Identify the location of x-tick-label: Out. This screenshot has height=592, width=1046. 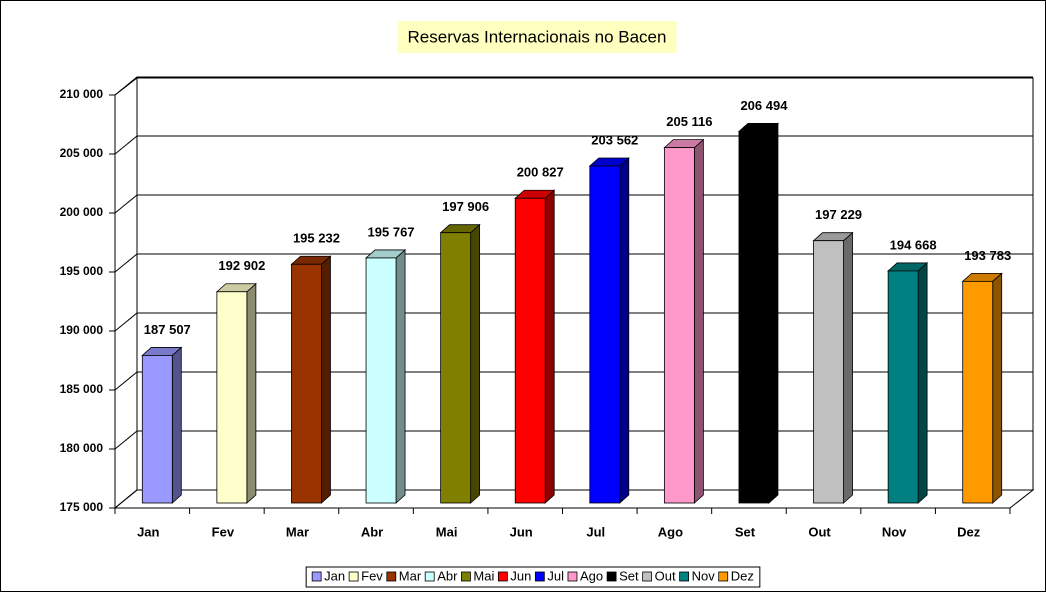
(819, 531).